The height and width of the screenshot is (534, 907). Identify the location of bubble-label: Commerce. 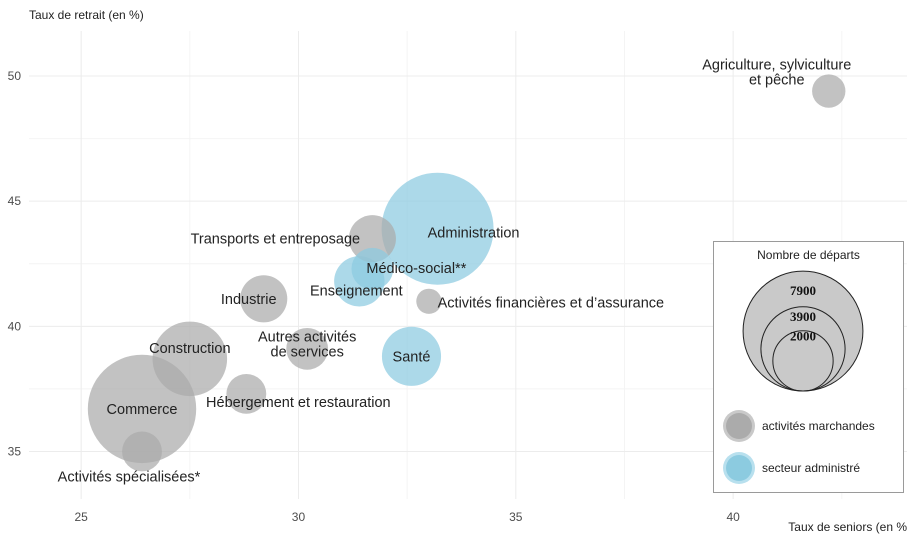
(142, 410).